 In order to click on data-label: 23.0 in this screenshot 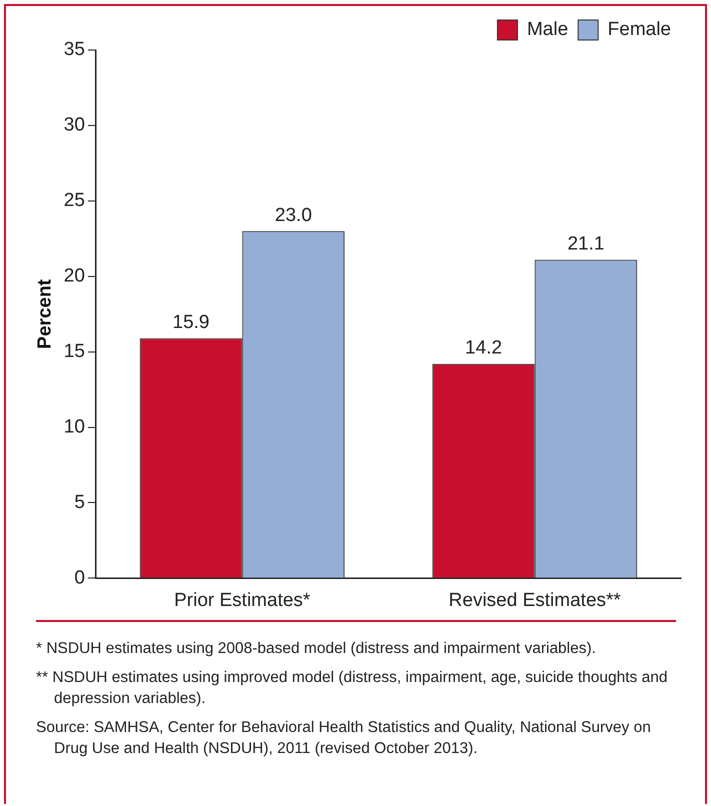, I will do `click(293, 215)`.